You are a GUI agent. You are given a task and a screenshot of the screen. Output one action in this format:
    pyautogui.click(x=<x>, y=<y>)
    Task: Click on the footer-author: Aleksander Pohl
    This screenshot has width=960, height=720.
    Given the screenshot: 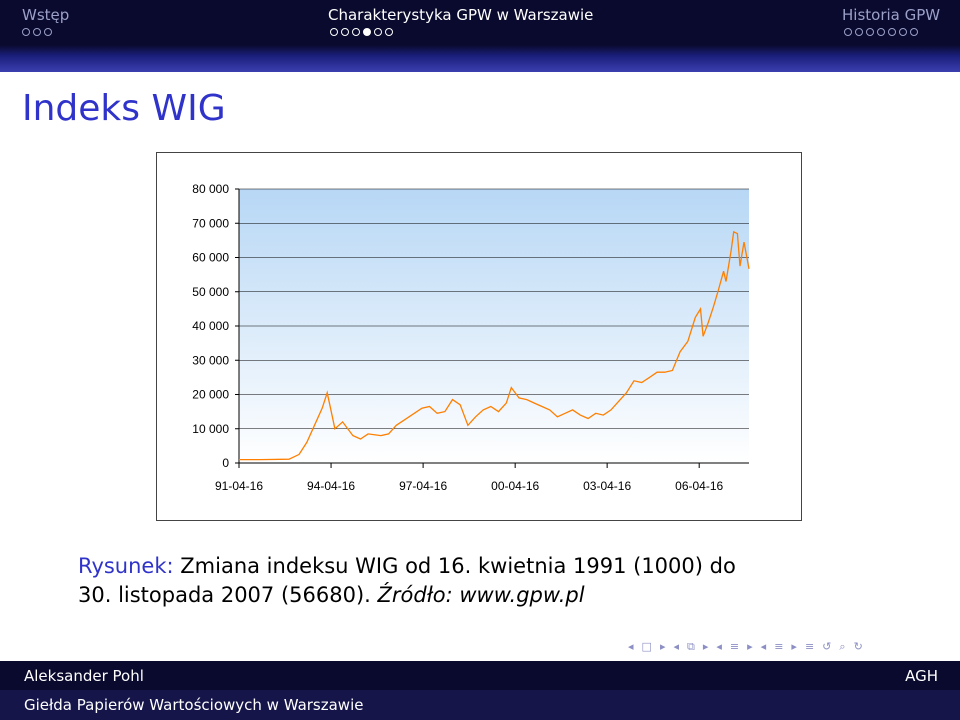 What is the action you would take?
    pyautogui.click(x=84, y=676)
    